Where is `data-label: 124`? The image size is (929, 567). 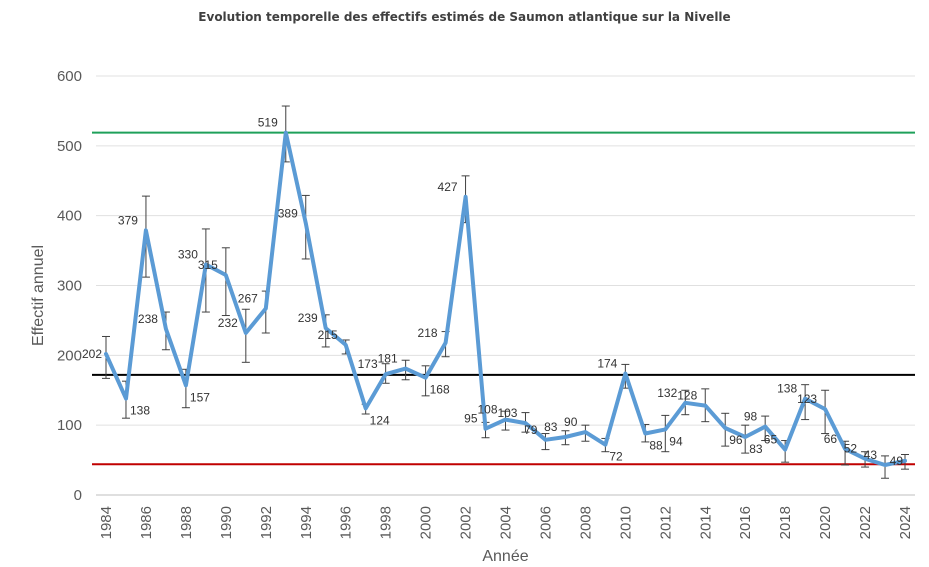 data-label: 124 is located at coordinates (380, 420).